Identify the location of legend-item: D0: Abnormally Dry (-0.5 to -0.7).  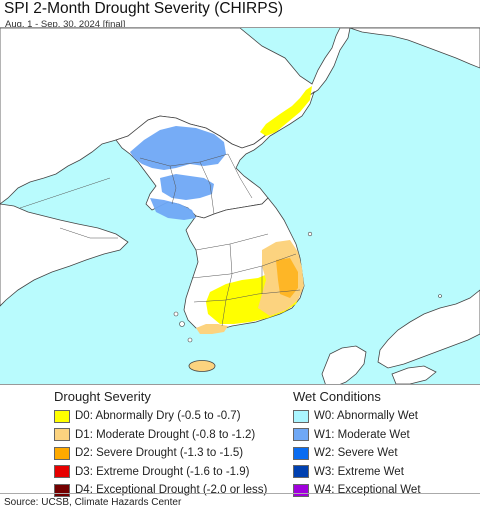
(160, 416).